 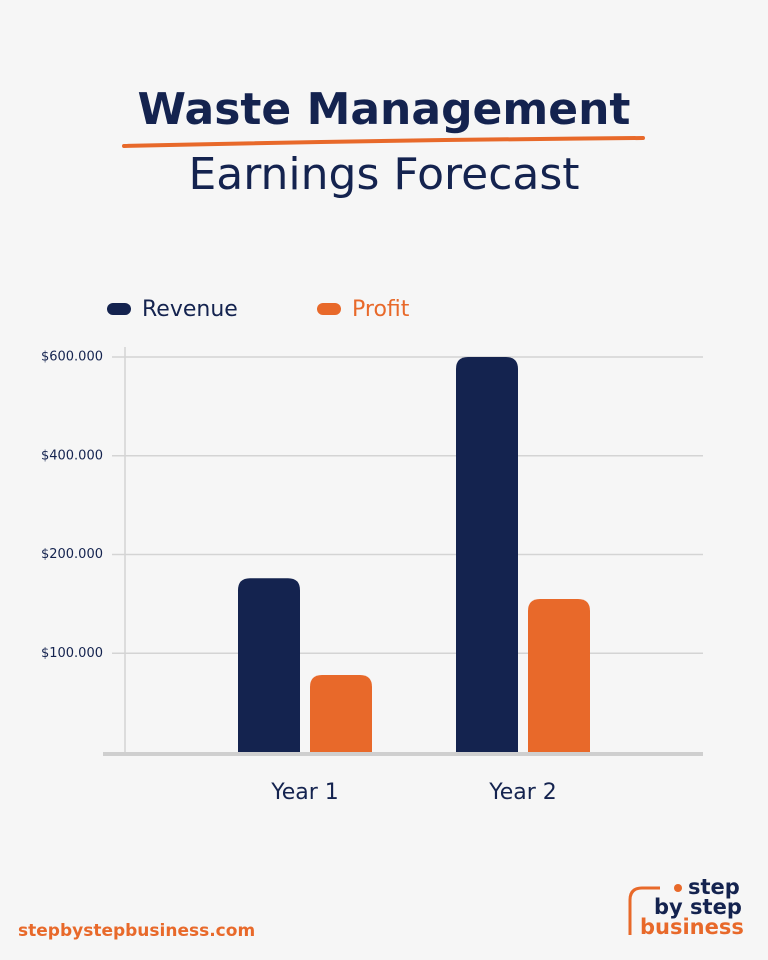 What do you see at coordinates (72, 653) in the screenshot?
I see `y-tick-label: $100.000` at bounding box center [72, 653].